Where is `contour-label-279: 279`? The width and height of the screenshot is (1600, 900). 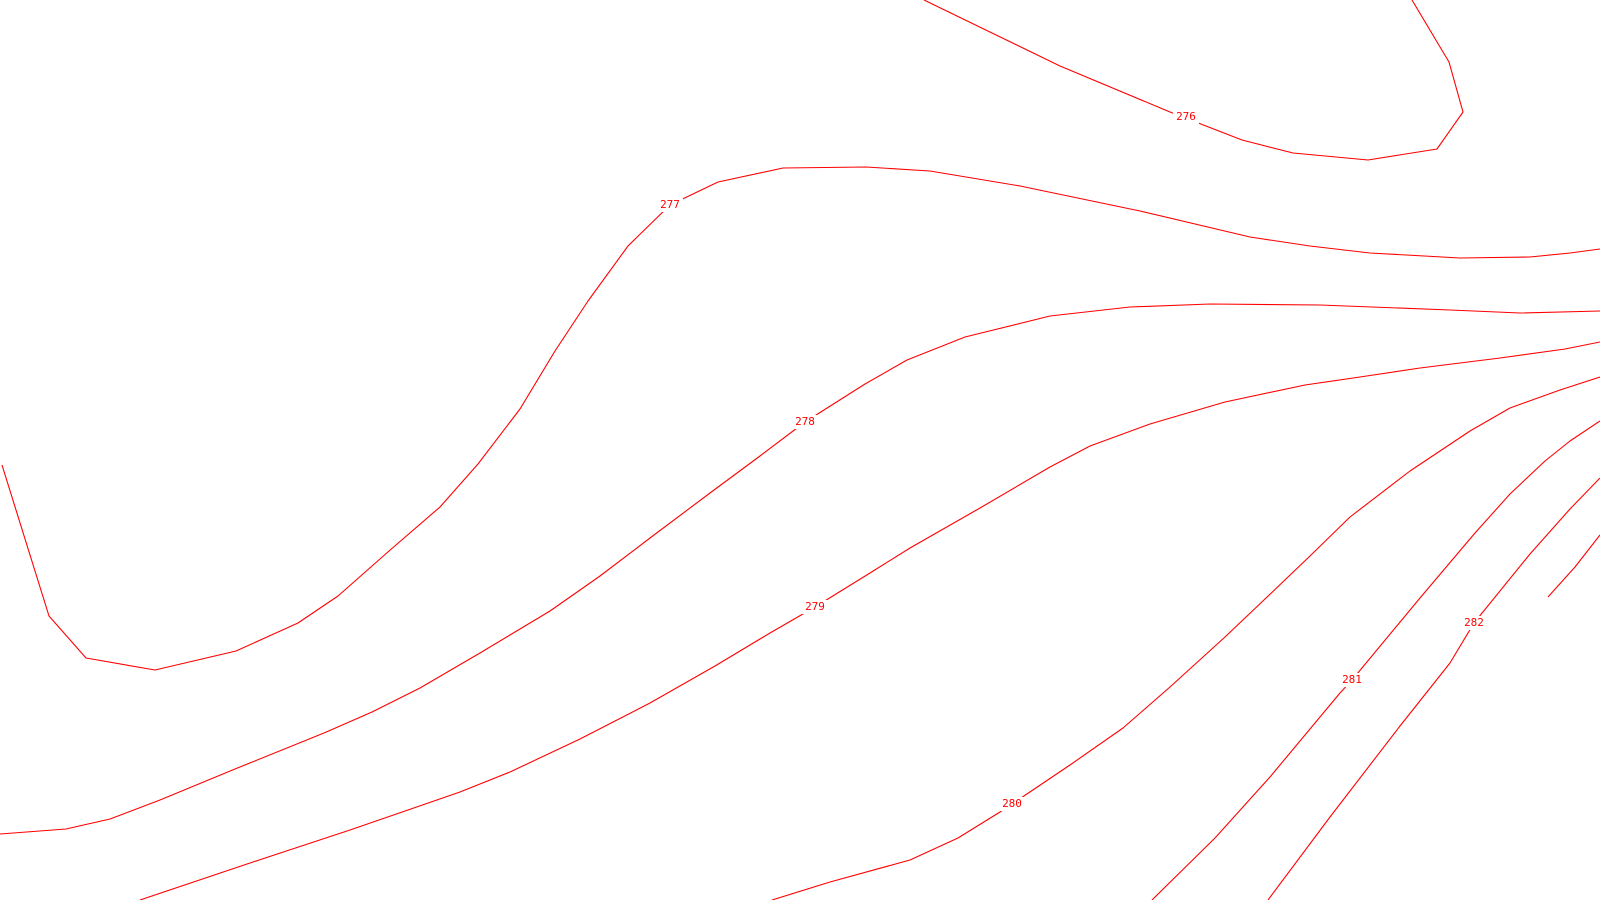
contour-label-279: 279 is located at coordinates (815, 606).